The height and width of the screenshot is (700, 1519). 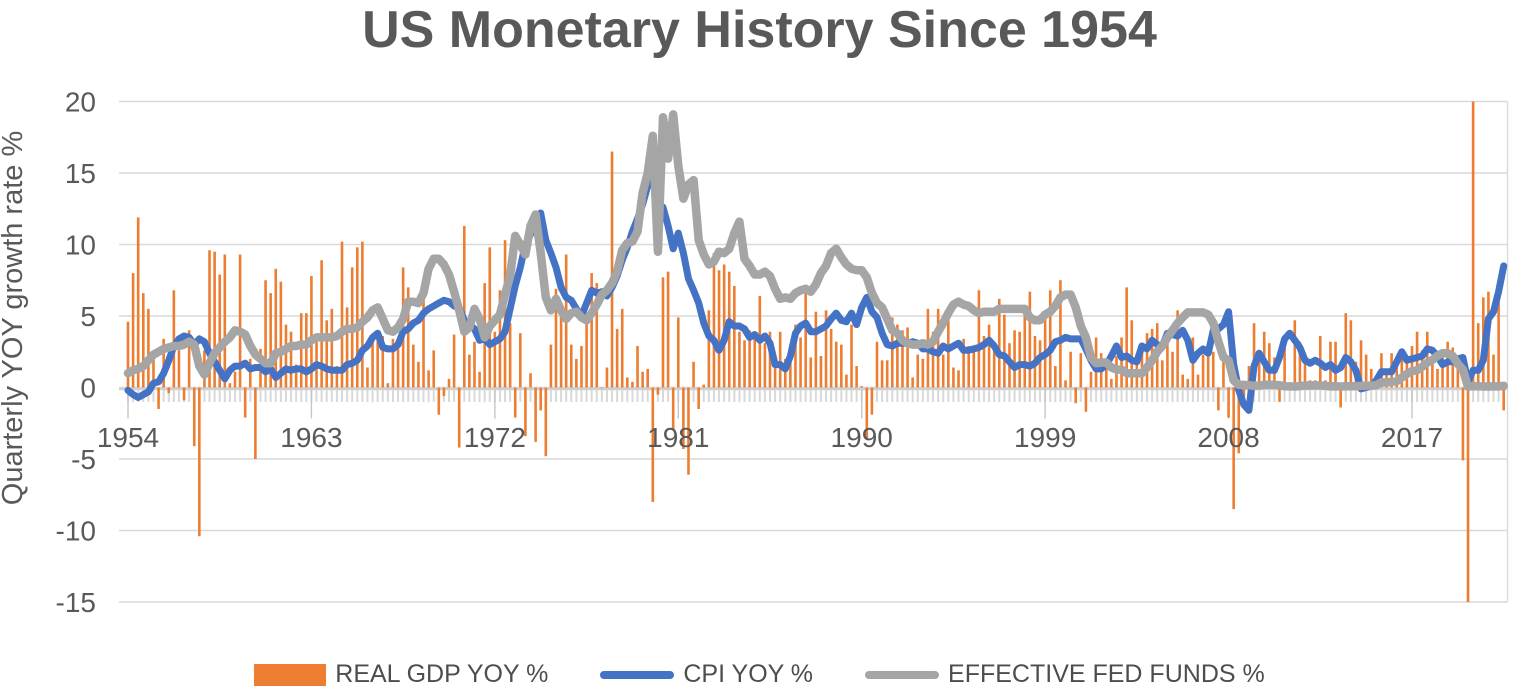 I want to click on y-tick-label: 5, so click(x=88, y=316).